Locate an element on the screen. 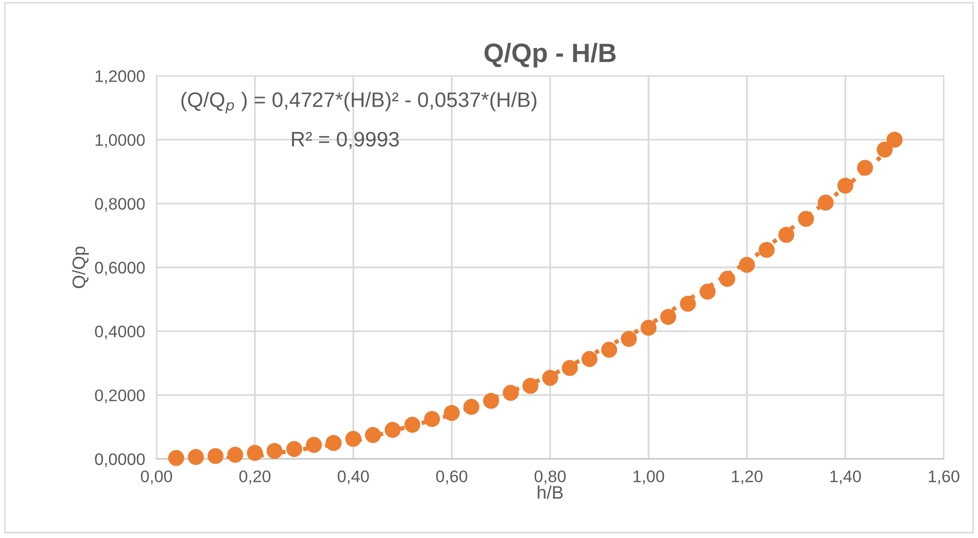  x-tick-label: 0,40 is located at coordinates (353, 477).